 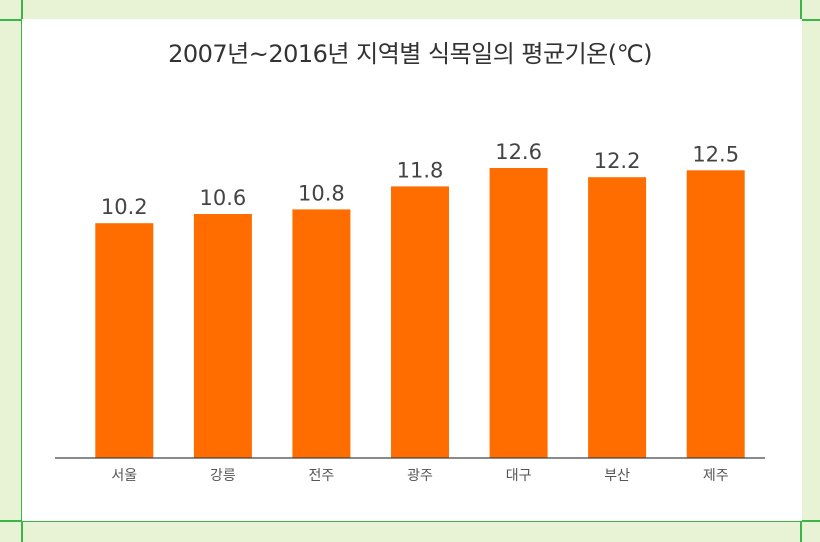 I want to click on bar-value-label: 10.2, so click(x=124, y=207).